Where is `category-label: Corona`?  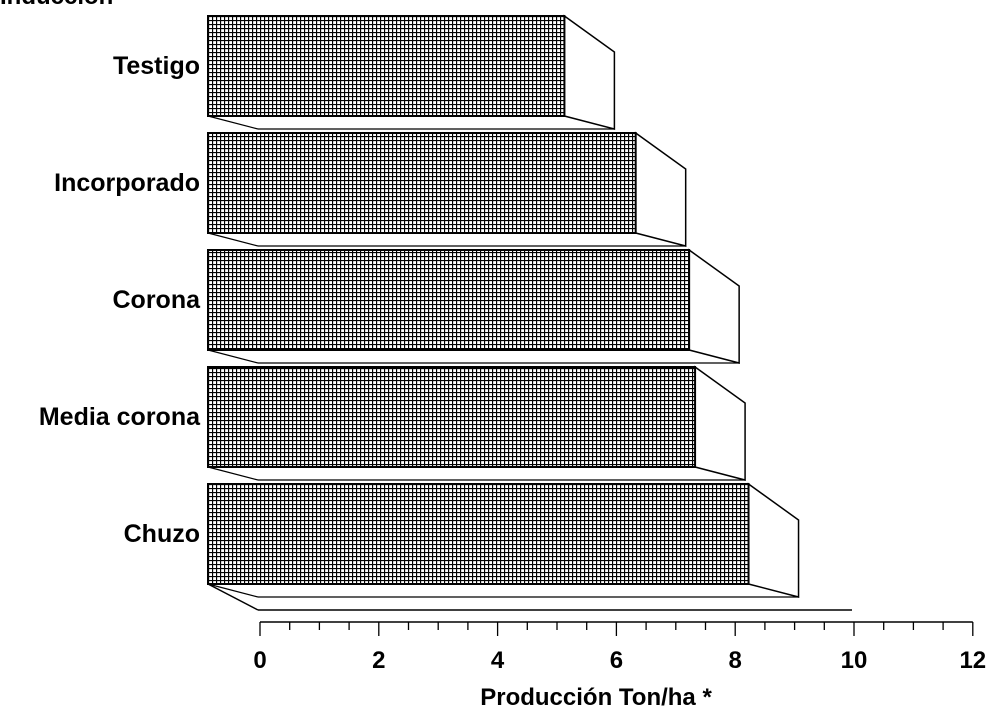
category-label: Corona is located at coordinates (157, 300).